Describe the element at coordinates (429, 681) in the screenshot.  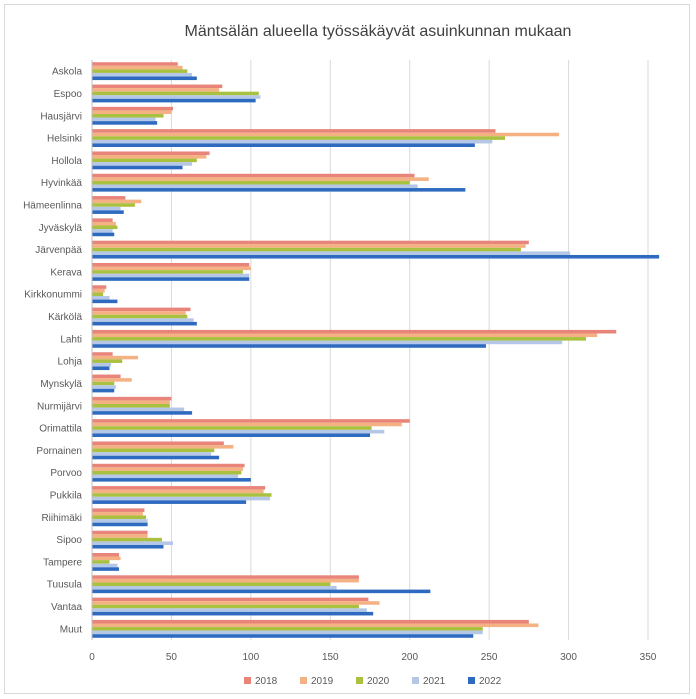
I see `legend-item-2021: 2021` at that location.